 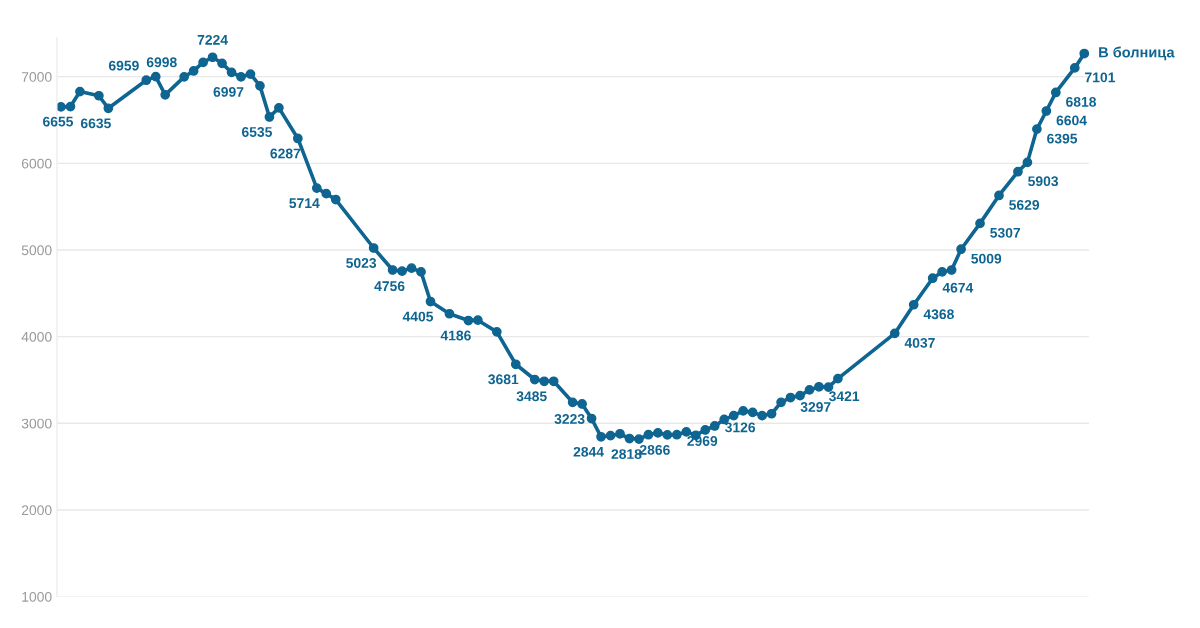 I want to click on data-label: 3297, so click(x=815, y=407).